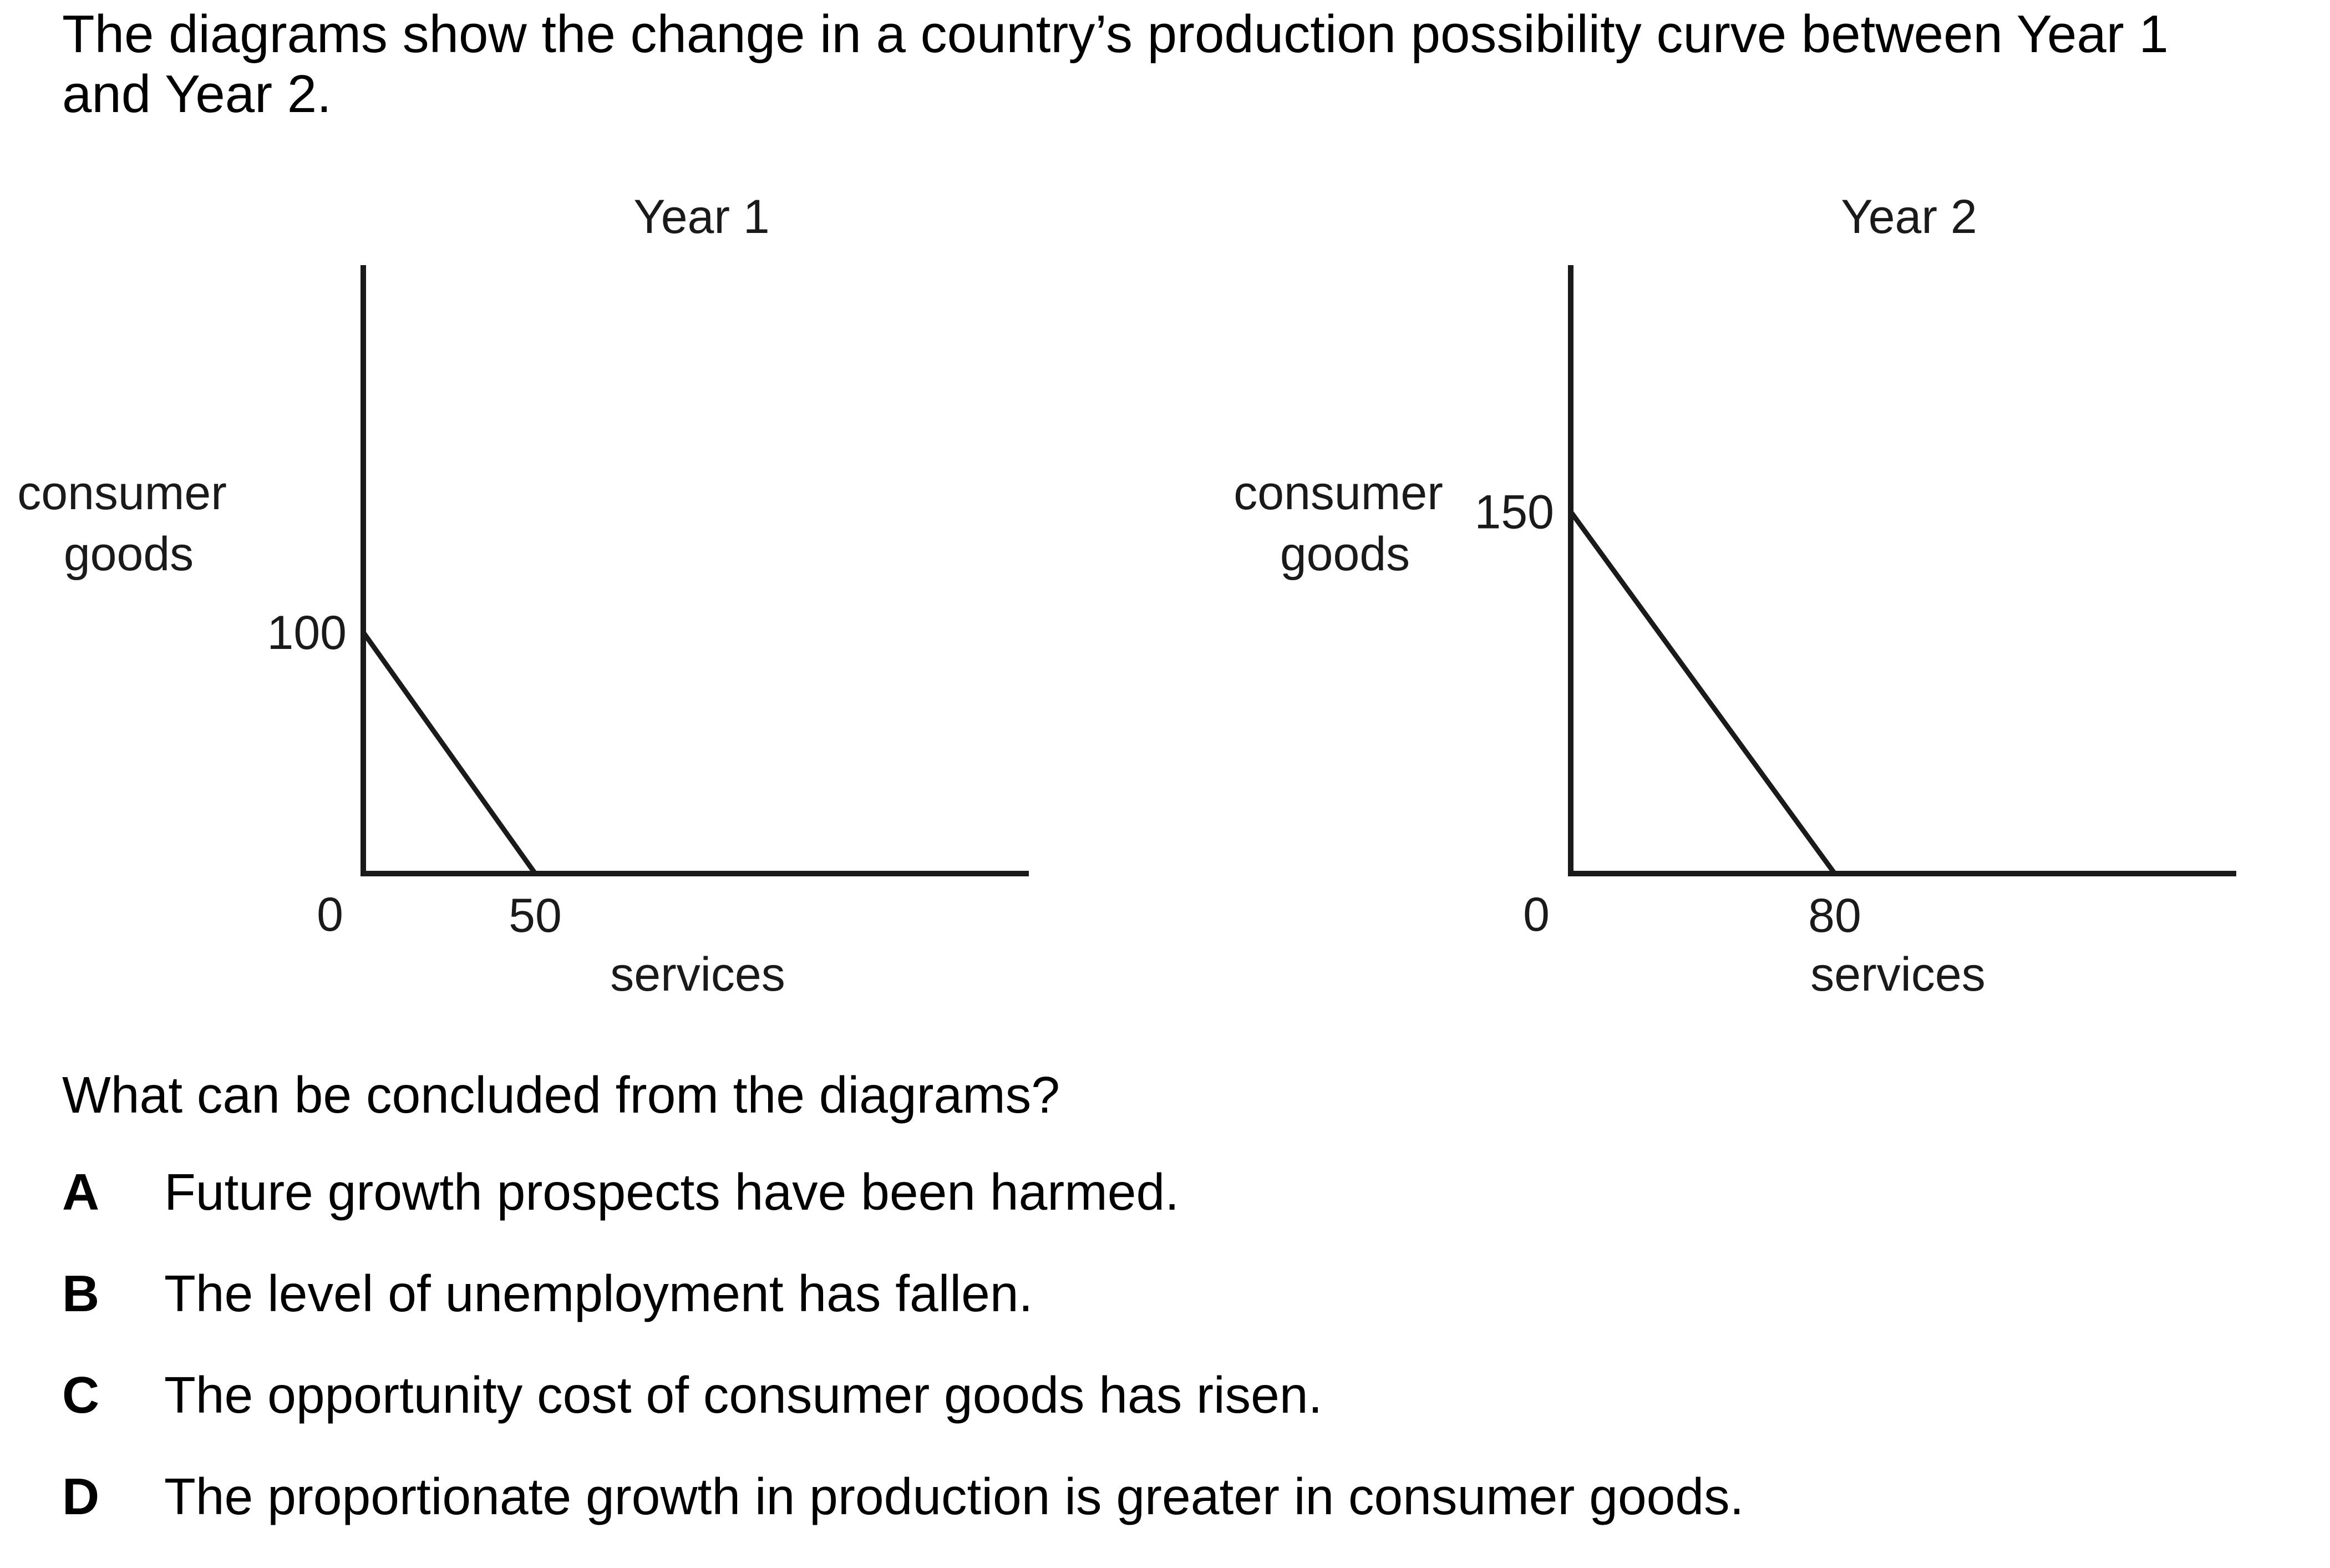 The height and width of the screenshot is (1568, 2330). Describe the element at coordinates (1515, 512) in the screenshot. I see `y-intercept-label: 150` at that location.